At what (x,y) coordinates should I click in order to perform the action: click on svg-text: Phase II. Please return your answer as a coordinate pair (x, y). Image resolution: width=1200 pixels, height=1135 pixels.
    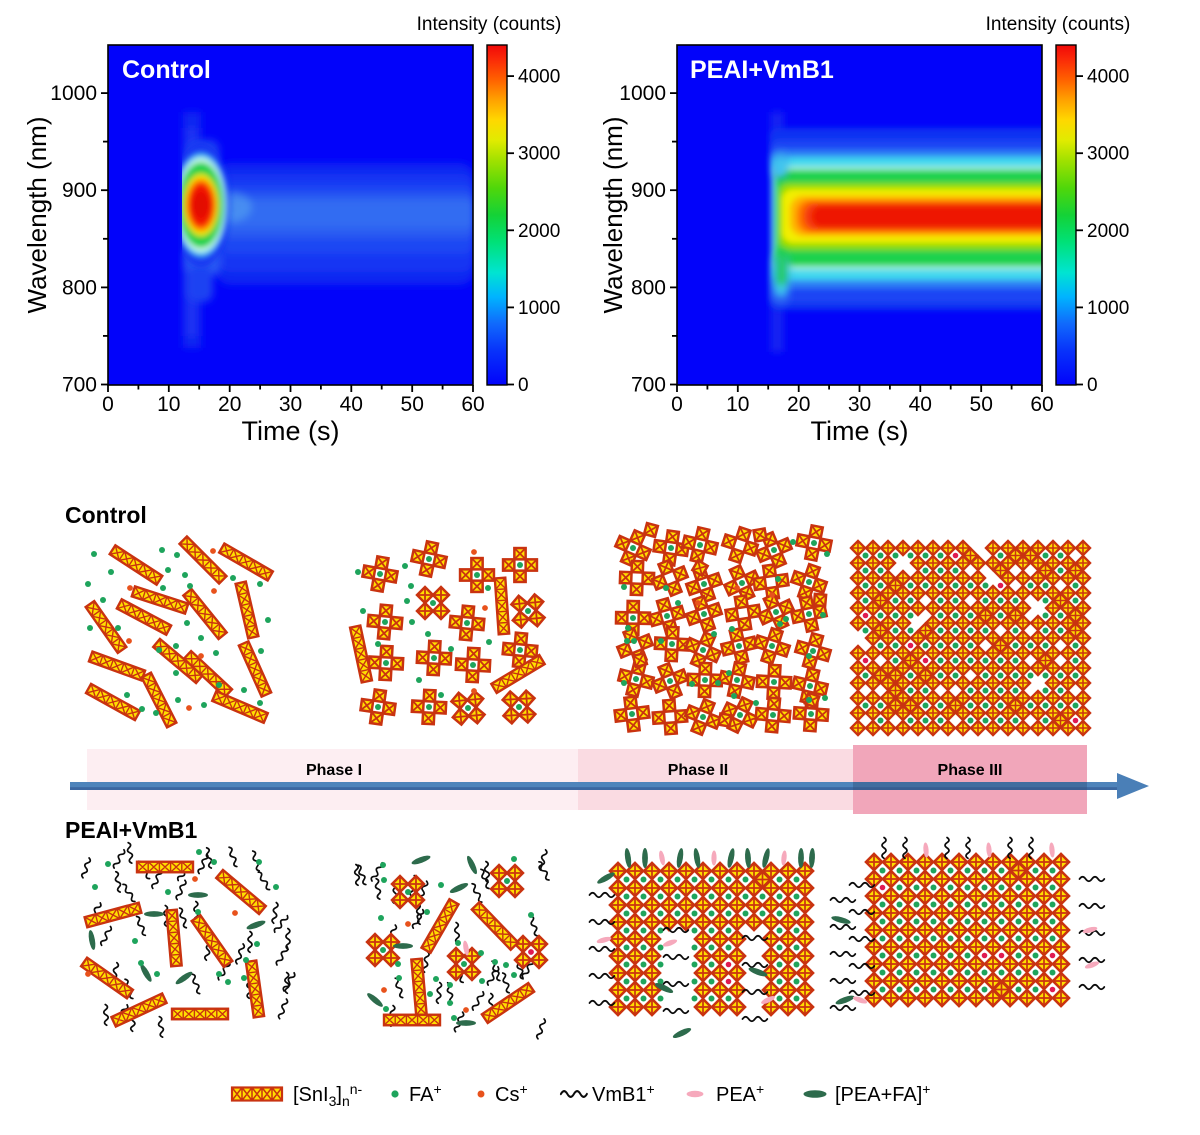
    Looking at the image, I should click on (698, 770).